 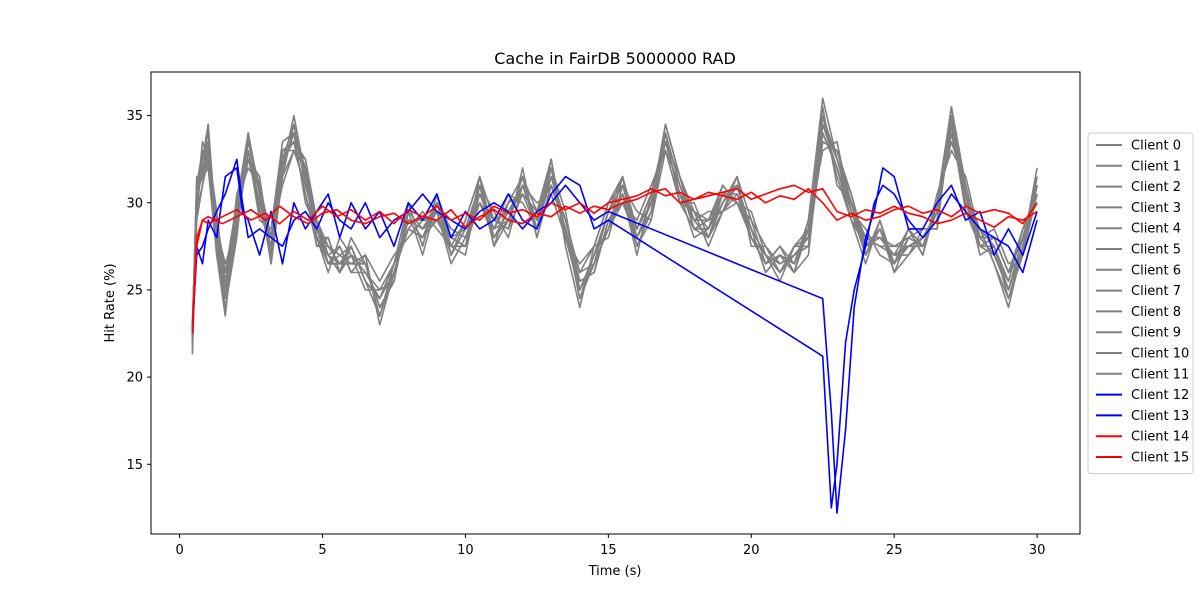 I want to click on x-tick-label: 10, so click(x=465, y=550).